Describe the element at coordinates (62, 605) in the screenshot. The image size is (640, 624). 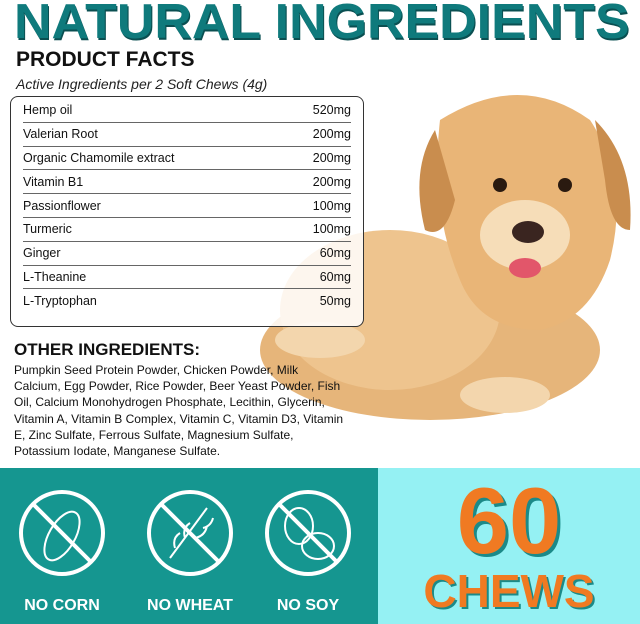
I see `badge-label: NO CORN` at that location.